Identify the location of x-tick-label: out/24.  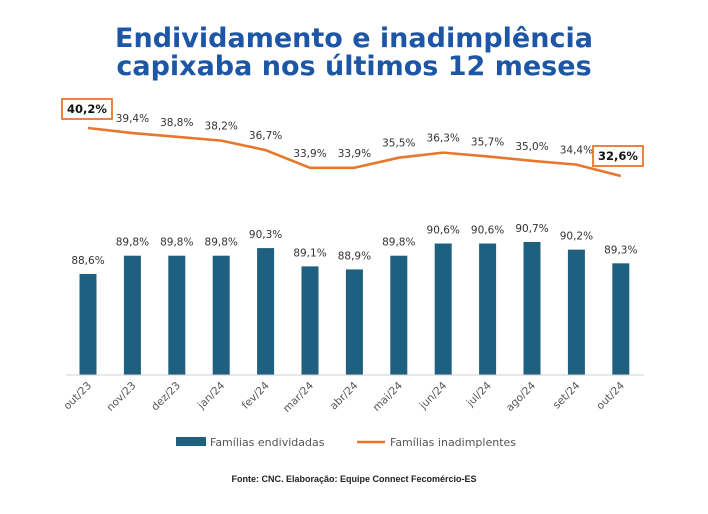
(610, 395).